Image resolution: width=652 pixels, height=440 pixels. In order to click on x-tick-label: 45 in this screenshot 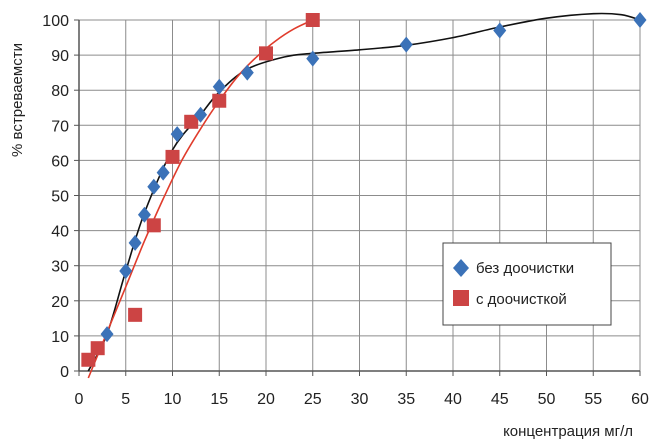, I will do `click(500, 399)`.